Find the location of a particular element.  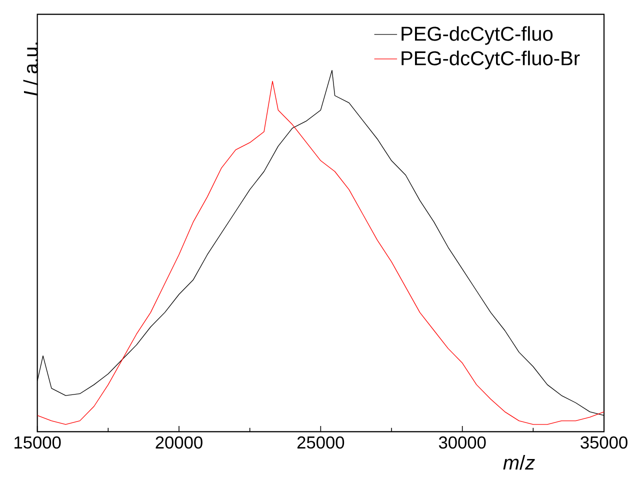

x-tick-label: 25000 is located at coordinates (320, 442).